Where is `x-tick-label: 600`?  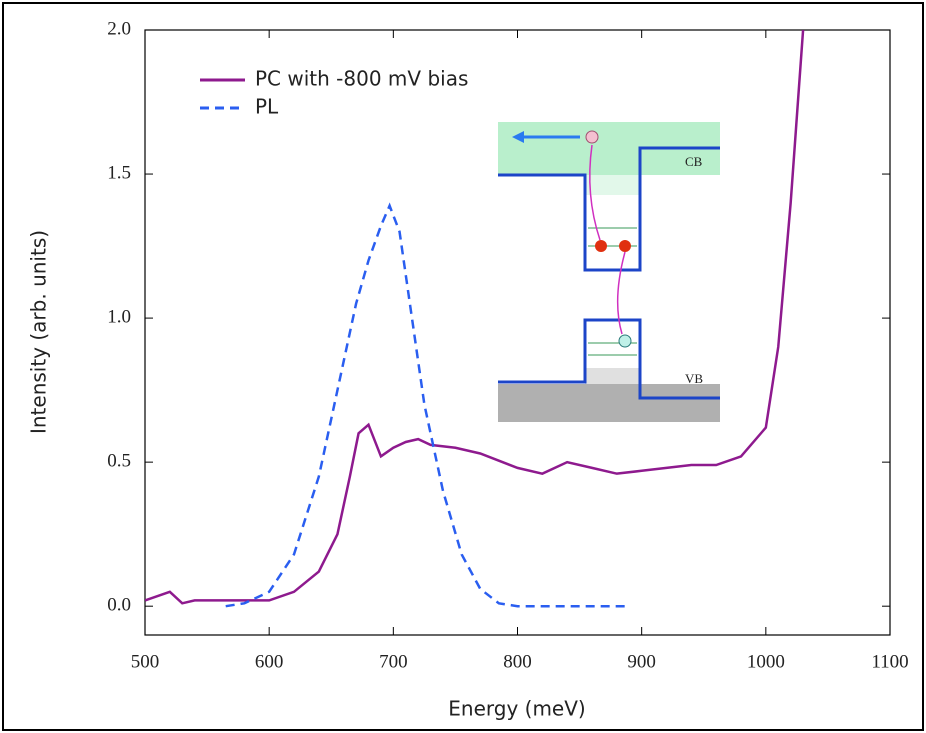
x-tick-label: 600 is located at coordinates (269, 661).